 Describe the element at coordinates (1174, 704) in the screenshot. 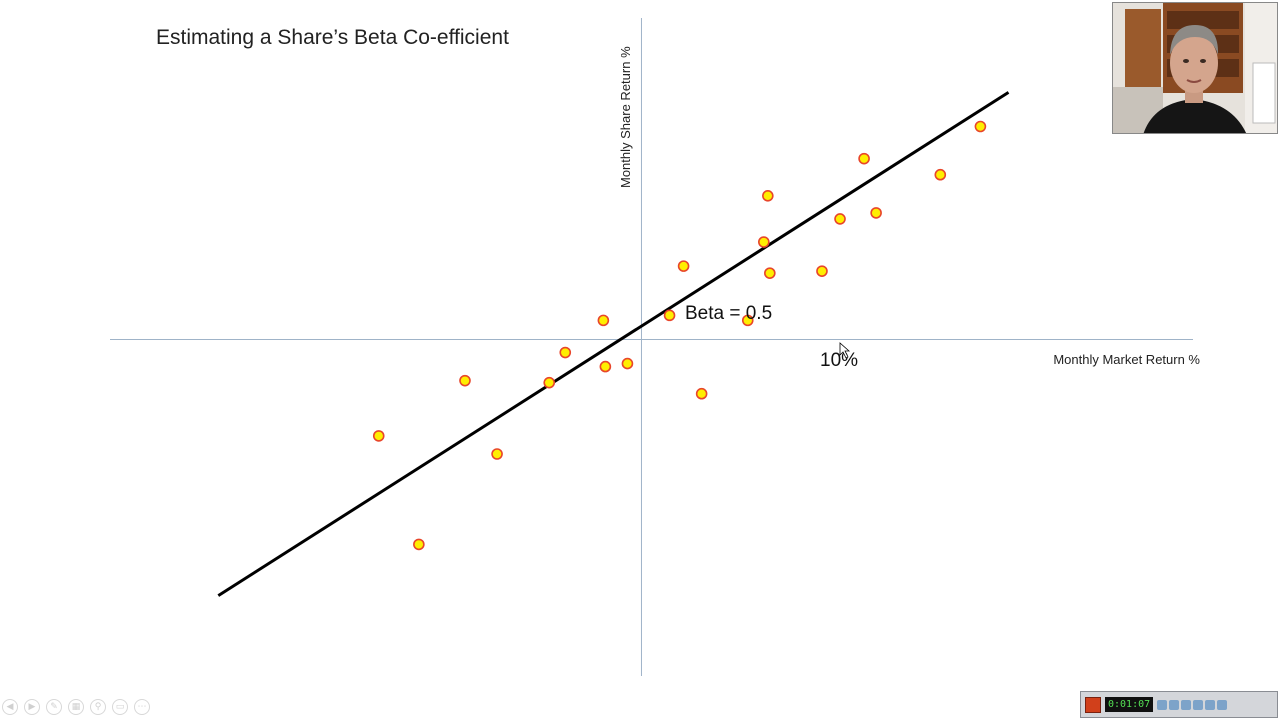

I see `volume-icon` at that location.